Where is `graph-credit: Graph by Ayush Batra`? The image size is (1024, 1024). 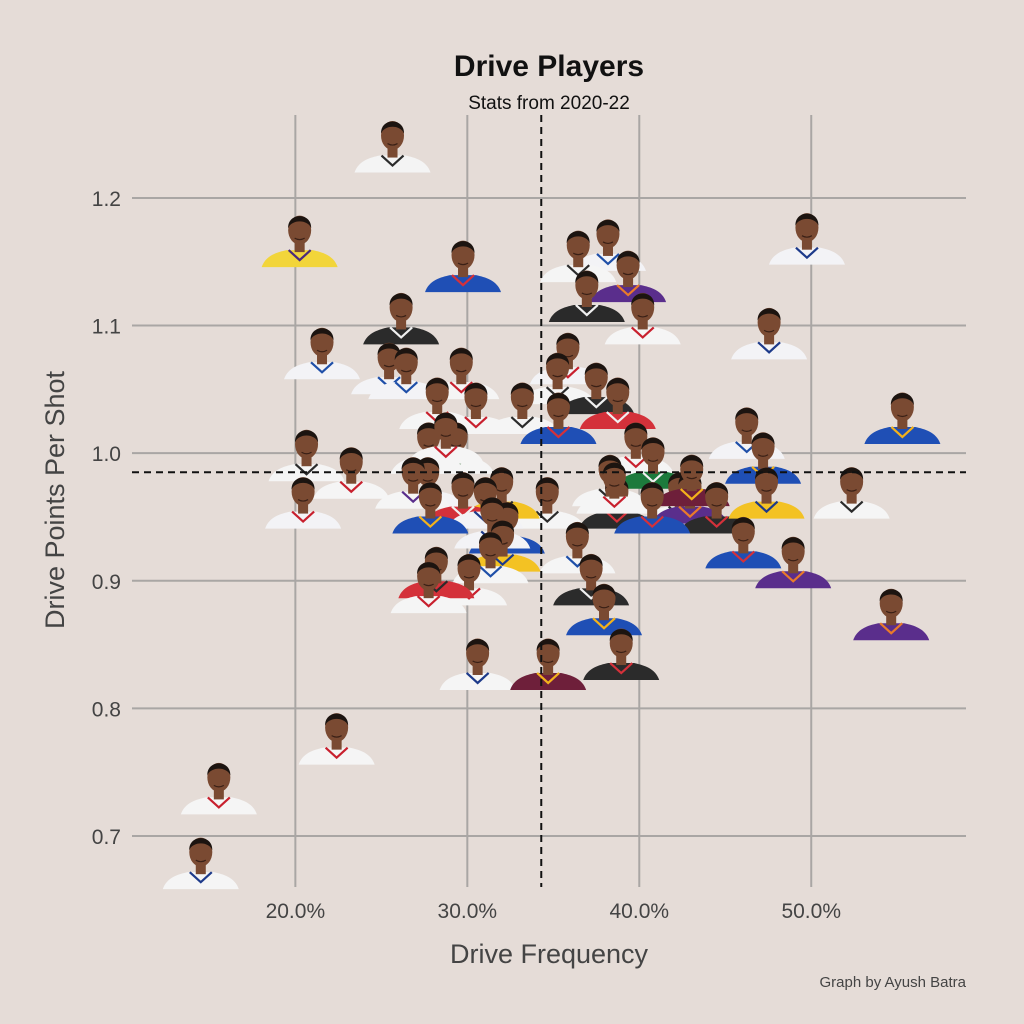 graph-credit: Graph by Ayush Batra is located at coordinates (893, 982).